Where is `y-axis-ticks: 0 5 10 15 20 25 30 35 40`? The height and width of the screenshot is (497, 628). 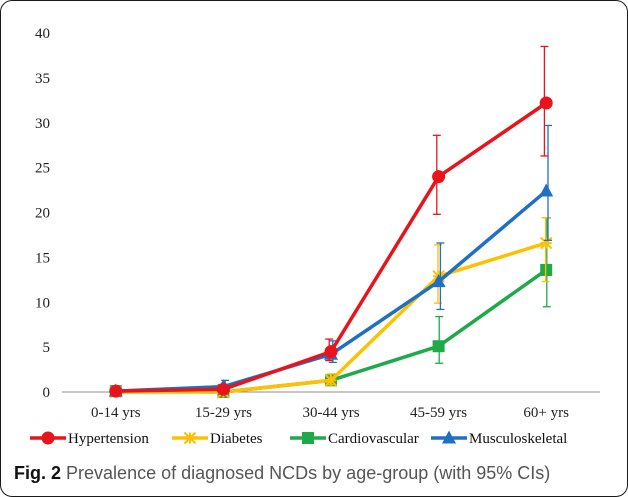
y-axis-ticks: 0 5 10 15 20 25 30 35 40 is located at coordinates (42, 213).